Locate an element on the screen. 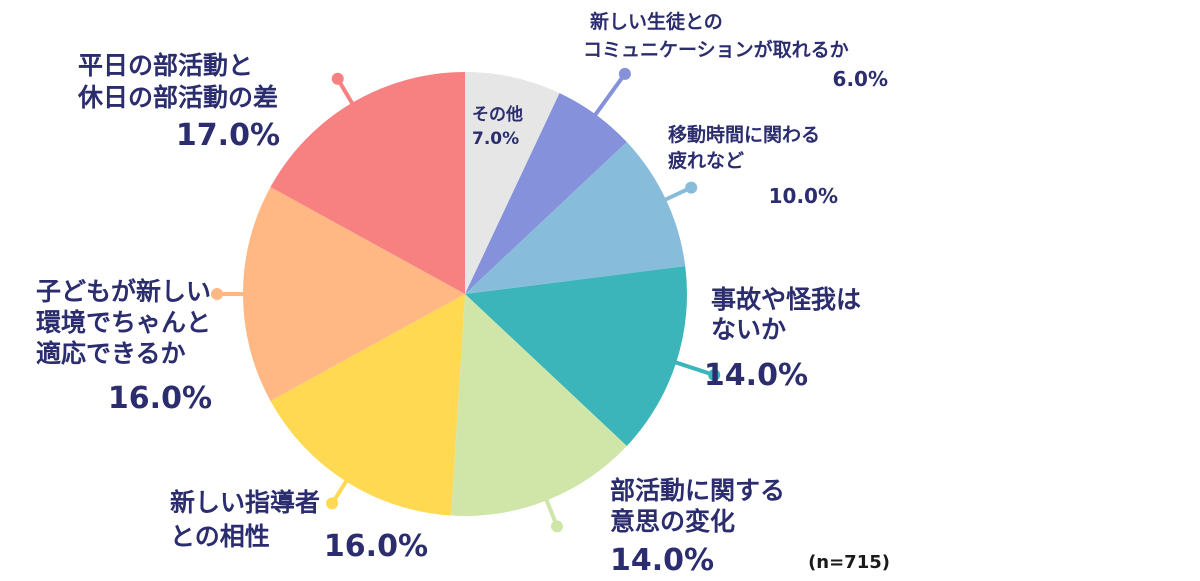  label-coach-pct: 16.0% is located at coordinates (376, 546).